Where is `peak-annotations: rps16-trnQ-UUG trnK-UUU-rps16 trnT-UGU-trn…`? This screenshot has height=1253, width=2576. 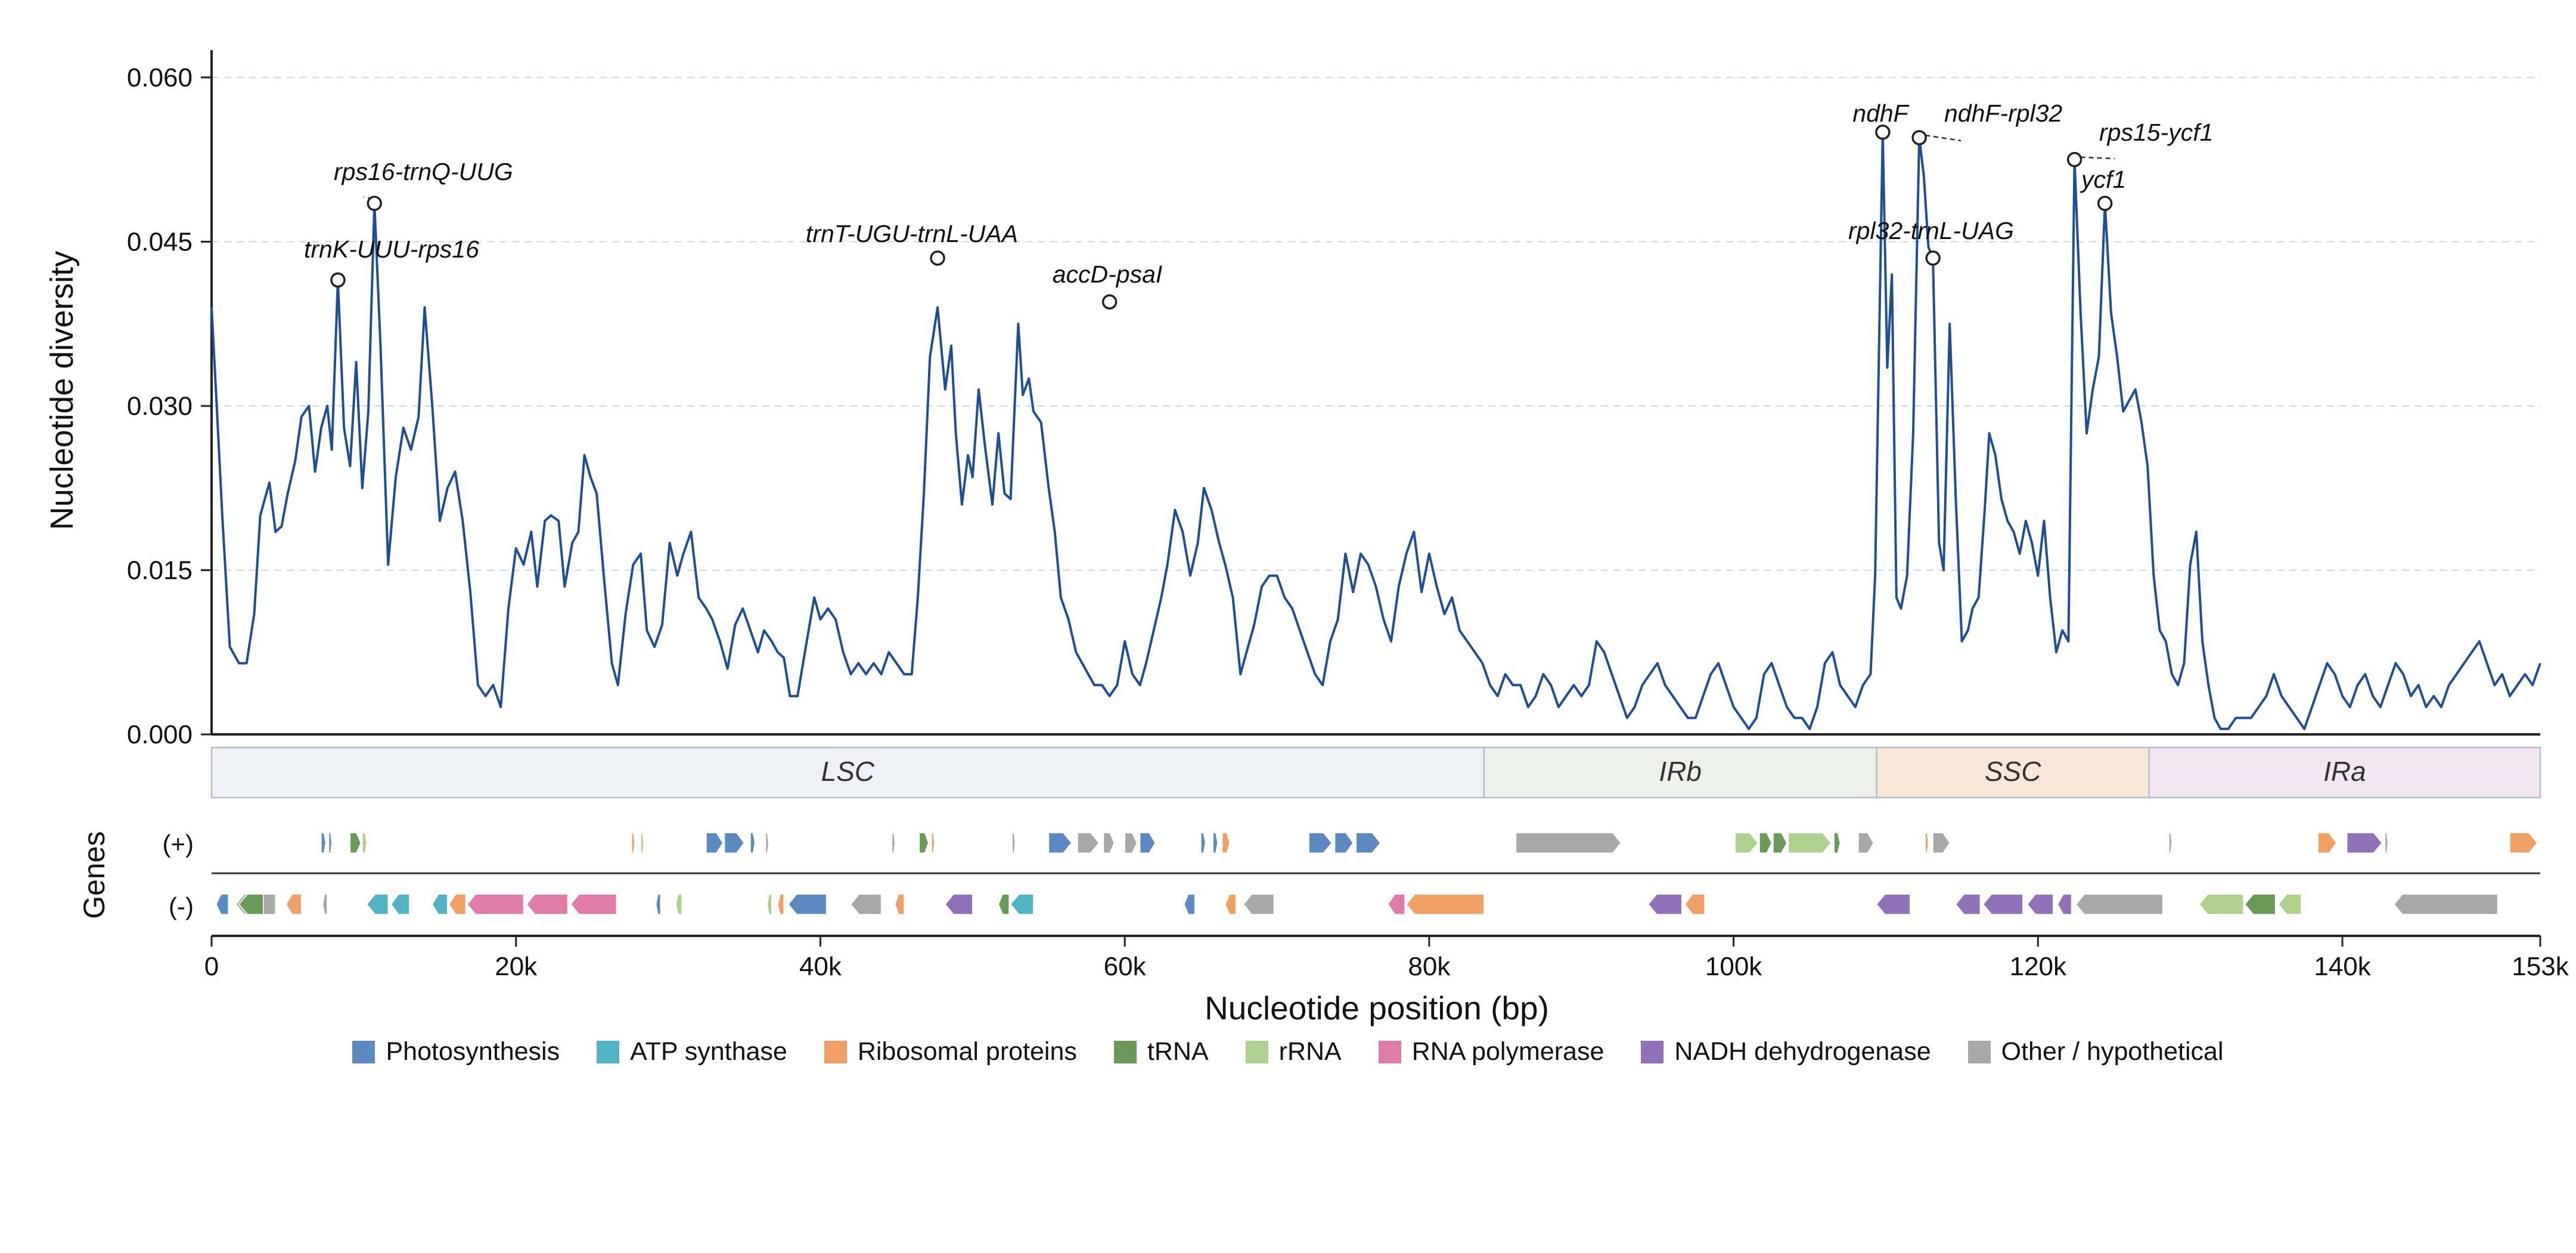 peak-annotations: rps16-trnQ-UUG trnK-UUU-rps16 trnT-UGU-trn… is located at coordinates (1258, 205).